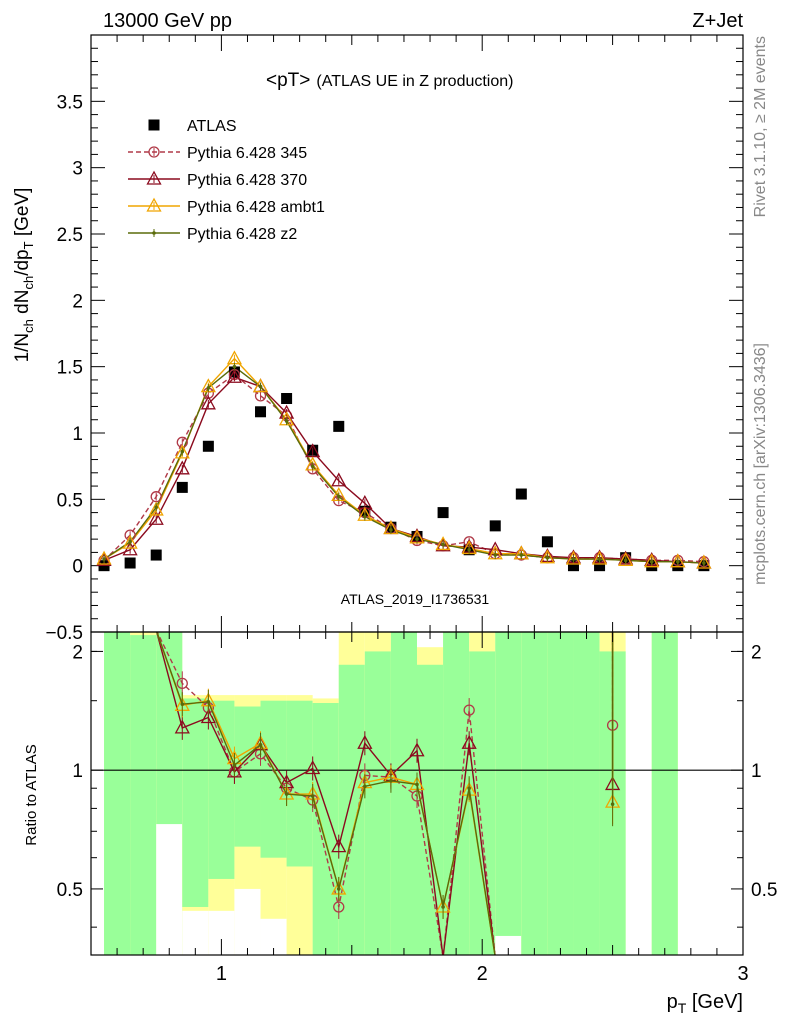 This screenshot has width=786, height=1024. I want to click on ratio-series-line, so click(326, 793).